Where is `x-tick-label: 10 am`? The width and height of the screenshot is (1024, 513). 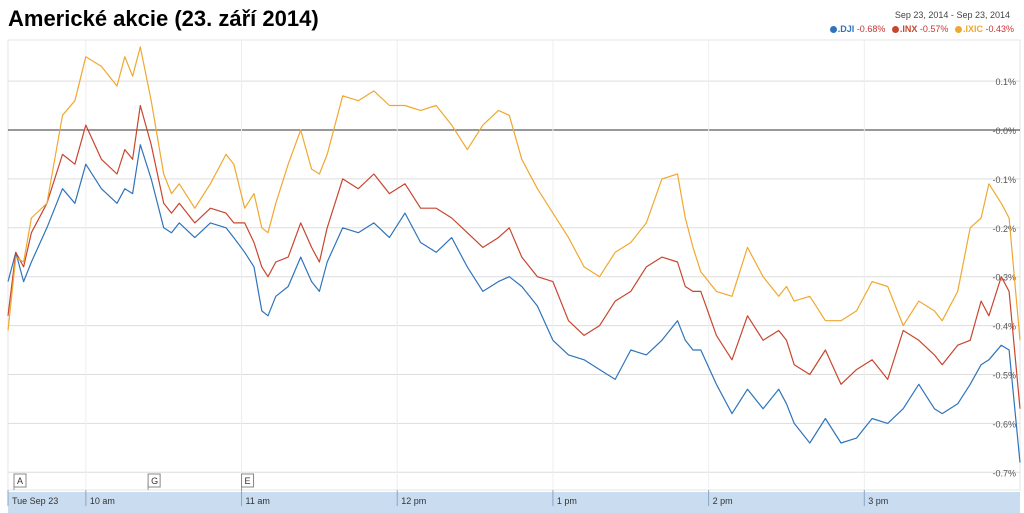
x-tick-label: 10 am is located at coordinates (102, 501).